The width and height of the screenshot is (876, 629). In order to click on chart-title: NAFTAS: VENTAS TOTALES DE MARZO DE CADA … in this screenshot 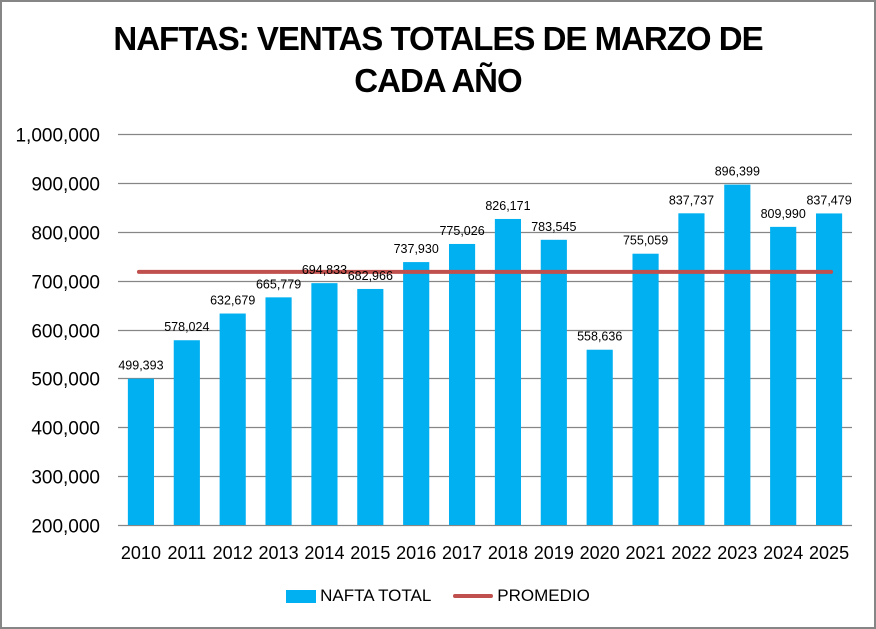, I will do `click(438, 60)`.